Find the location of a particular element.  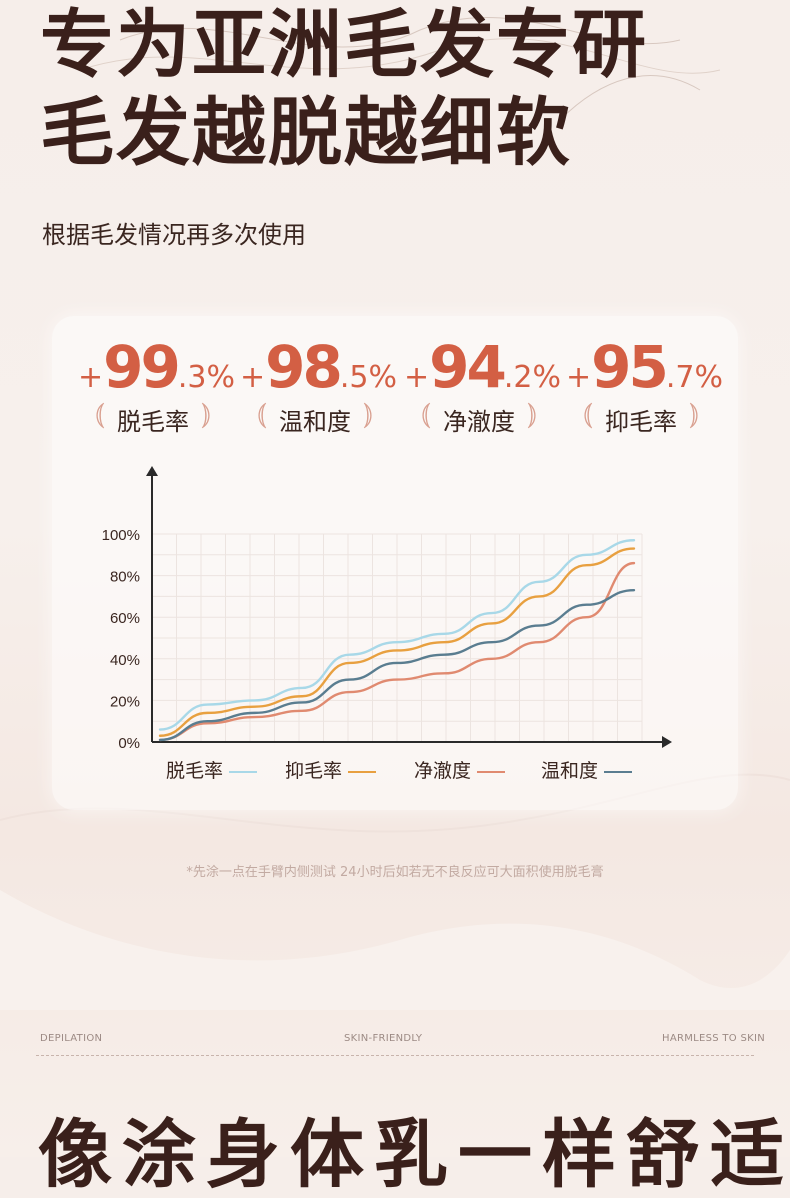

stat-block: +95.7% ⦅ 抑毛率 ⦆ is located at coordinates (644, 385).